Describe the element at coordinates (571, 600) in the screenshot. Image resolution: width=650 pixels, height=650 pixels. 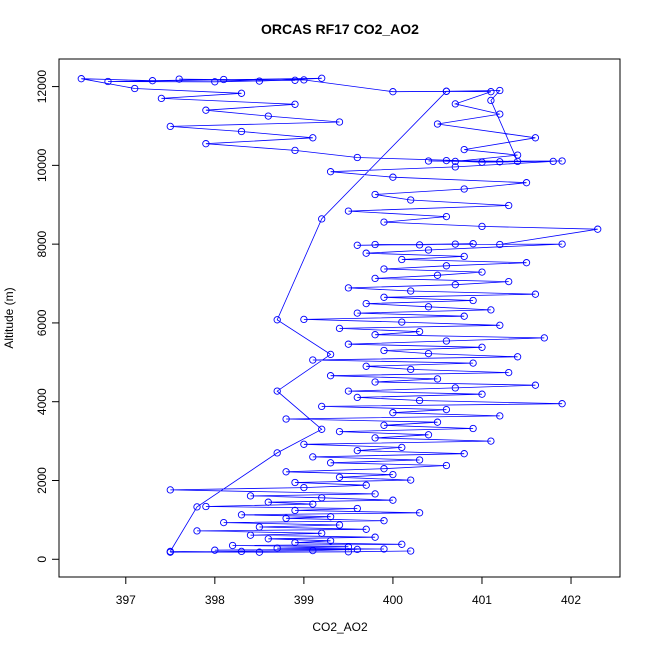
I see `x-tick-label: 402` at that location.